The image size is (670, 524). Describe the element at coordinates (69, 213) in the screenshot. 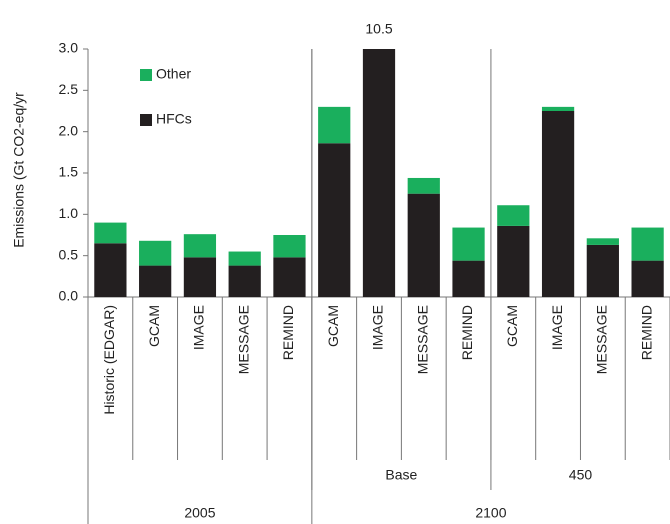

I see `y-tick-label: 1.0` at that location.